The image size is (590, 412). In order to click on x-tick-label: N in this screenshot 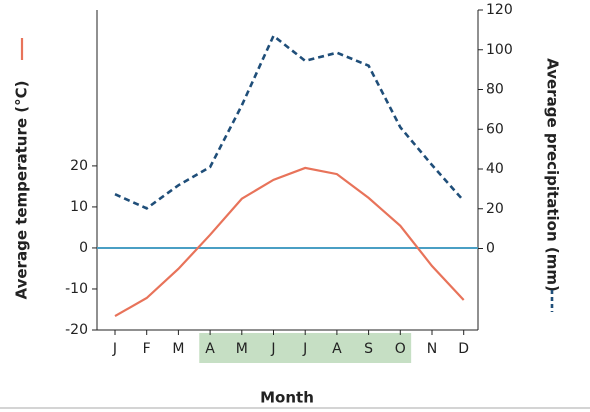, I will do `click(432, 349)`.